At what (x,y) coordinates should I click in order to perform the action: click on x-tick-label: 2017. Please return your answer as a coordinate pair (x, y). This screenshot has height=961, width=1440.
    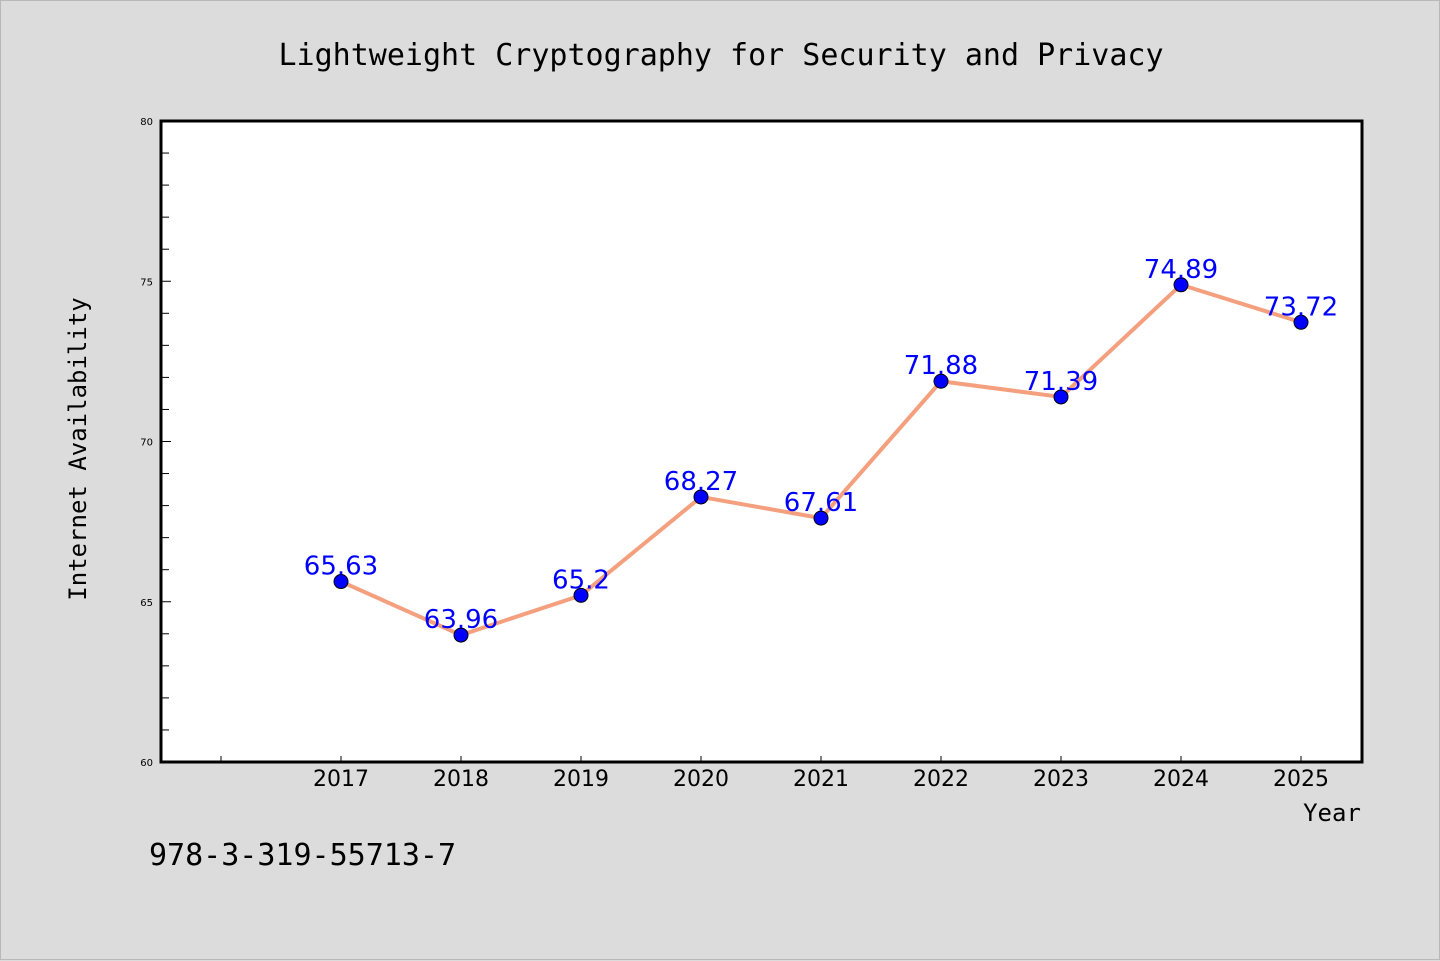
    Looking at the image, I should click on (341, 779).